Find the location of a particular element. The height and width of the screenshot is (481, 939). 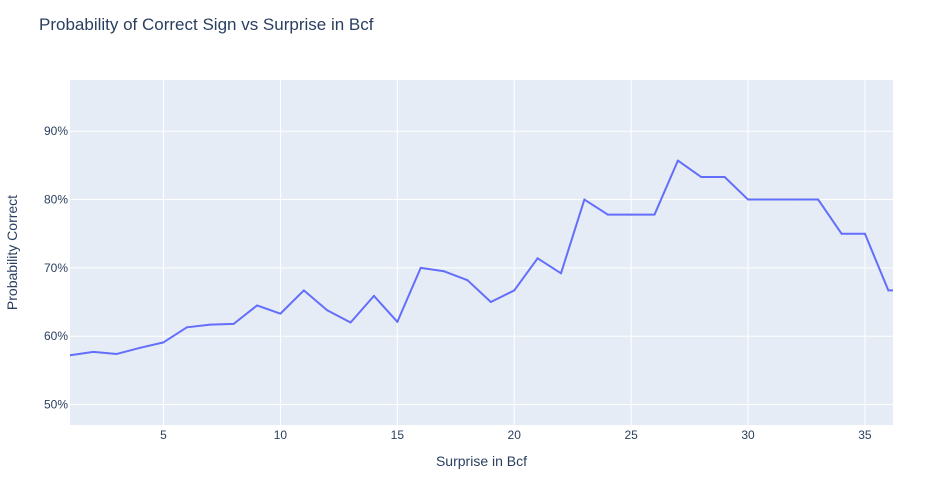

y-axis-ticks: 50% 60% 70% 80% 90% is located at coordinates (56, 267).